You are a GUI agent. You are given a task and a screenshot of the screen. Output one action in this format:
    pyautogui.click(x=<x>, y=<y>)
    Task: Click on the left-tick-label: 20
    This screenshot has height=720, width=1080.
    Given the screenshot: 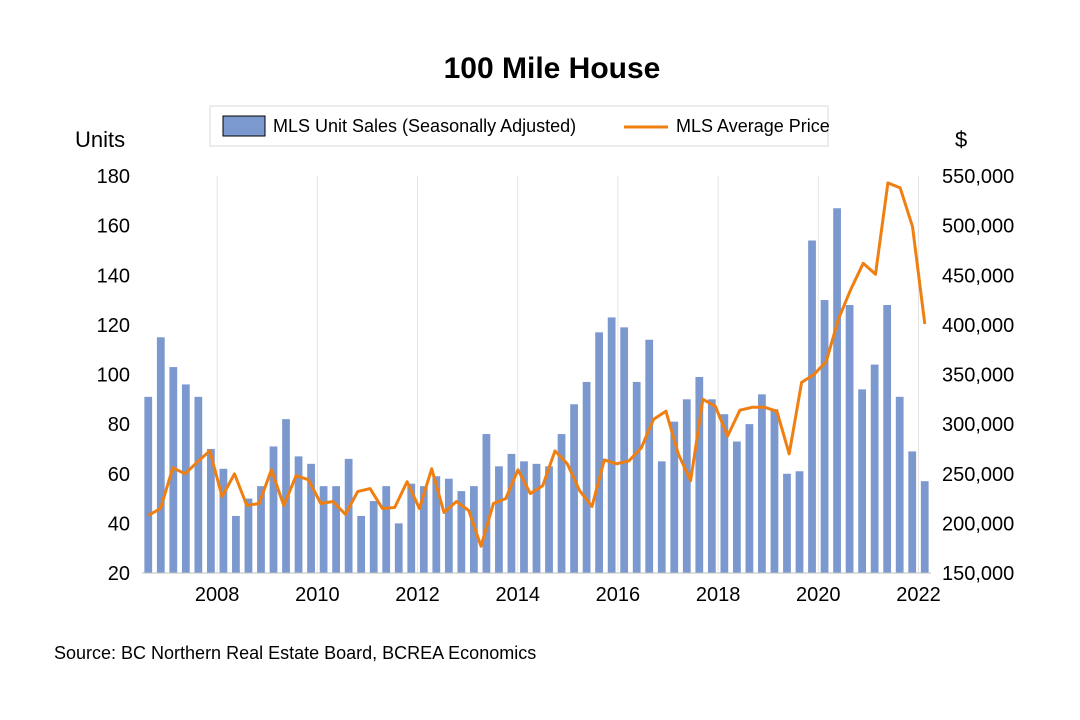 What is the action you would take?
    pyautogui.click(x=119, y=574)
    